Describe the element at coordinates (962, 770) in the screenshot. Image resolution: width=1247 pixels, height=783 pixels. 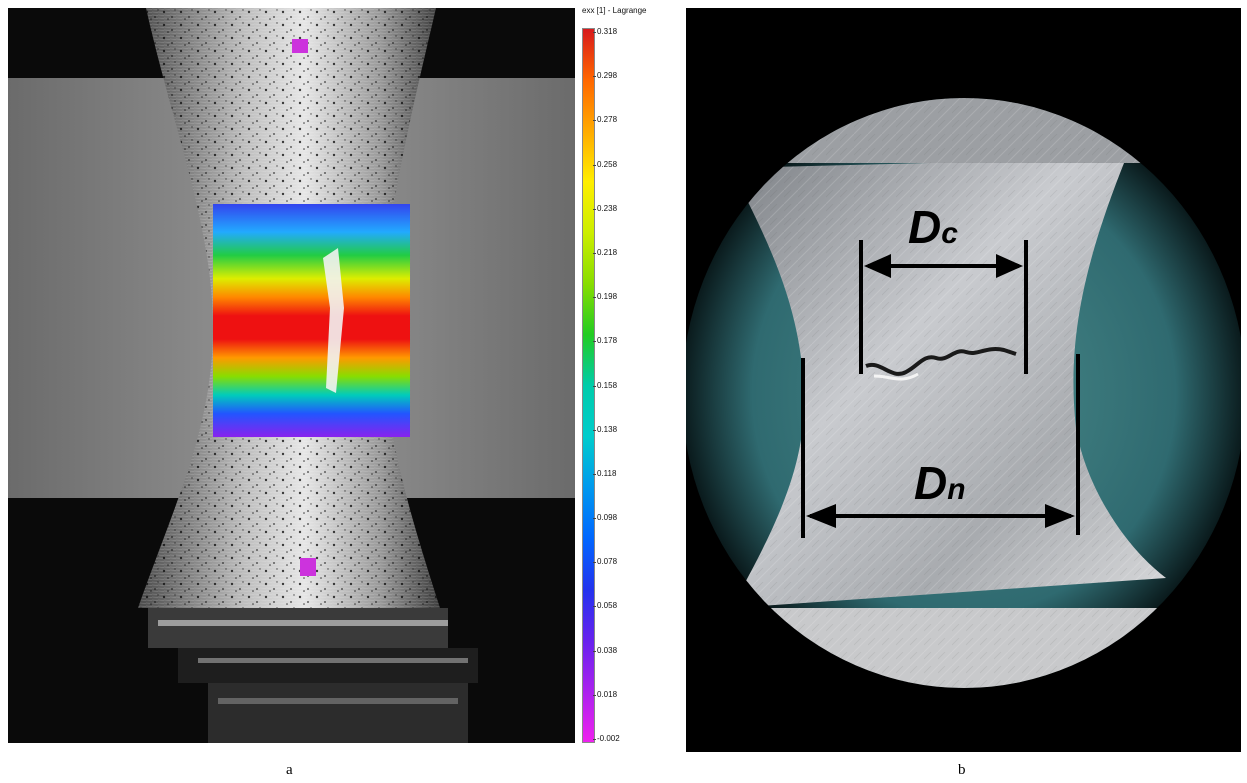
I see `caption-b: b` at that location.